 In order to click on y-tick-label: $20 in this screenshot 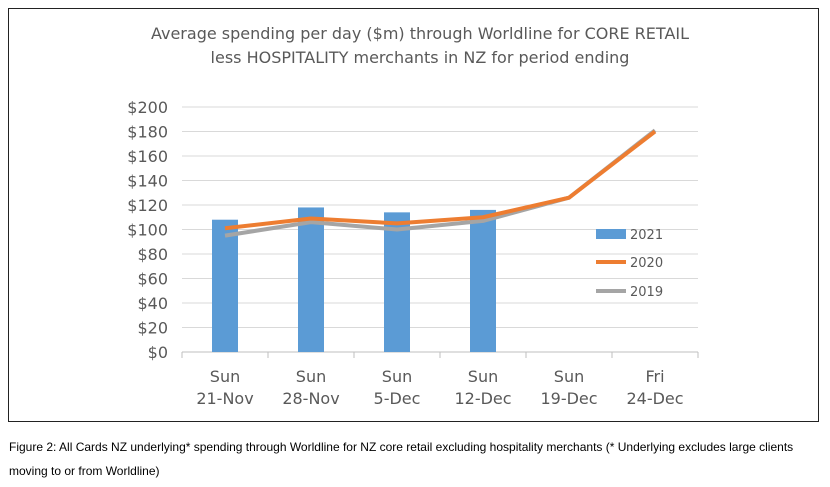, I will do `click(152, 328)`.